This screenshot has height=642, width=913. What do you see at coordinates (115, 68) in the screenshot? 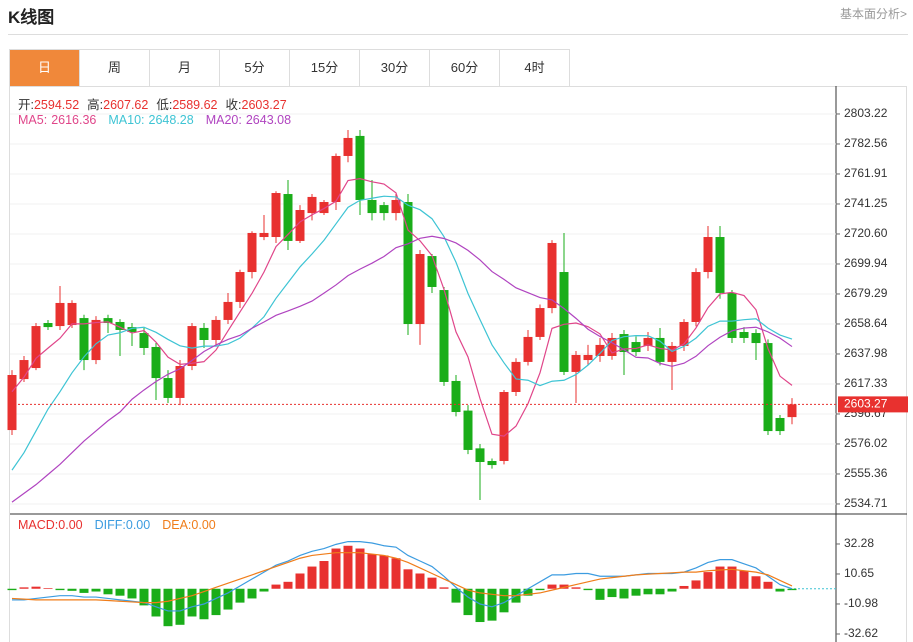
I see `period-tab: 周` at bounding box center [115, 68].